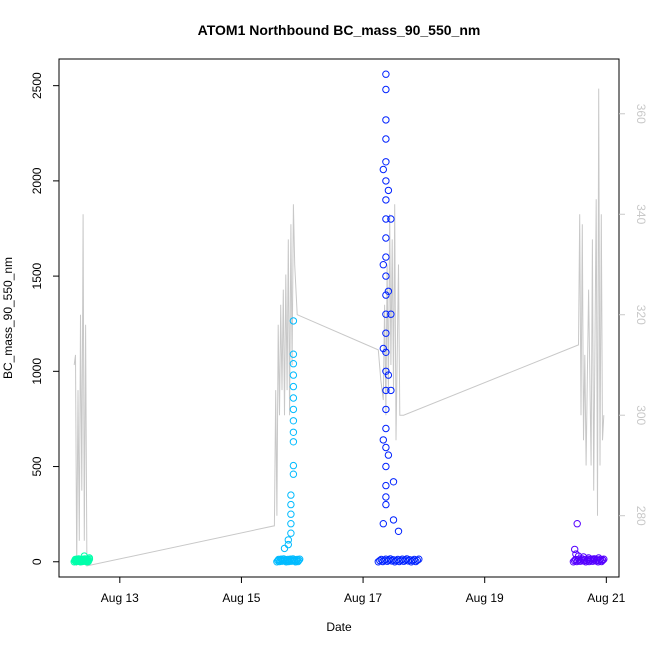  I want to click on y-tick-label: 2500, so click(37, 85).